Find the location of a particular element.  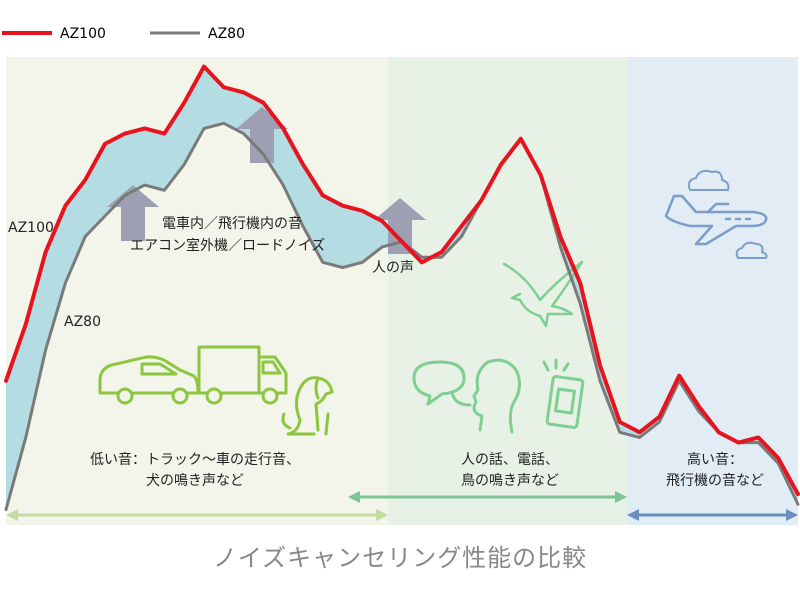

az100-curve-label: AZ100 is located at coordinates (31, 228).